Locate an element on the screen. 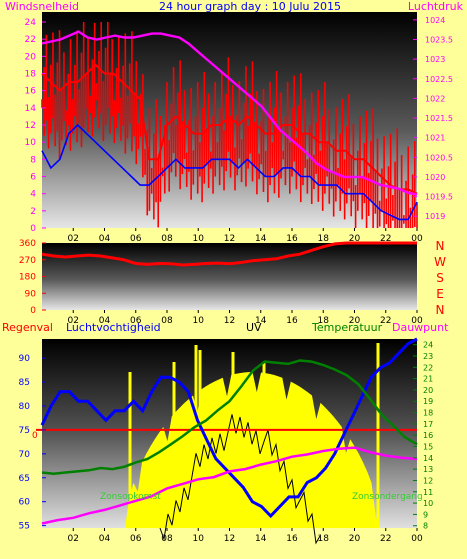  p1-xtick-label: 16 is located at coordinates (292, 239).